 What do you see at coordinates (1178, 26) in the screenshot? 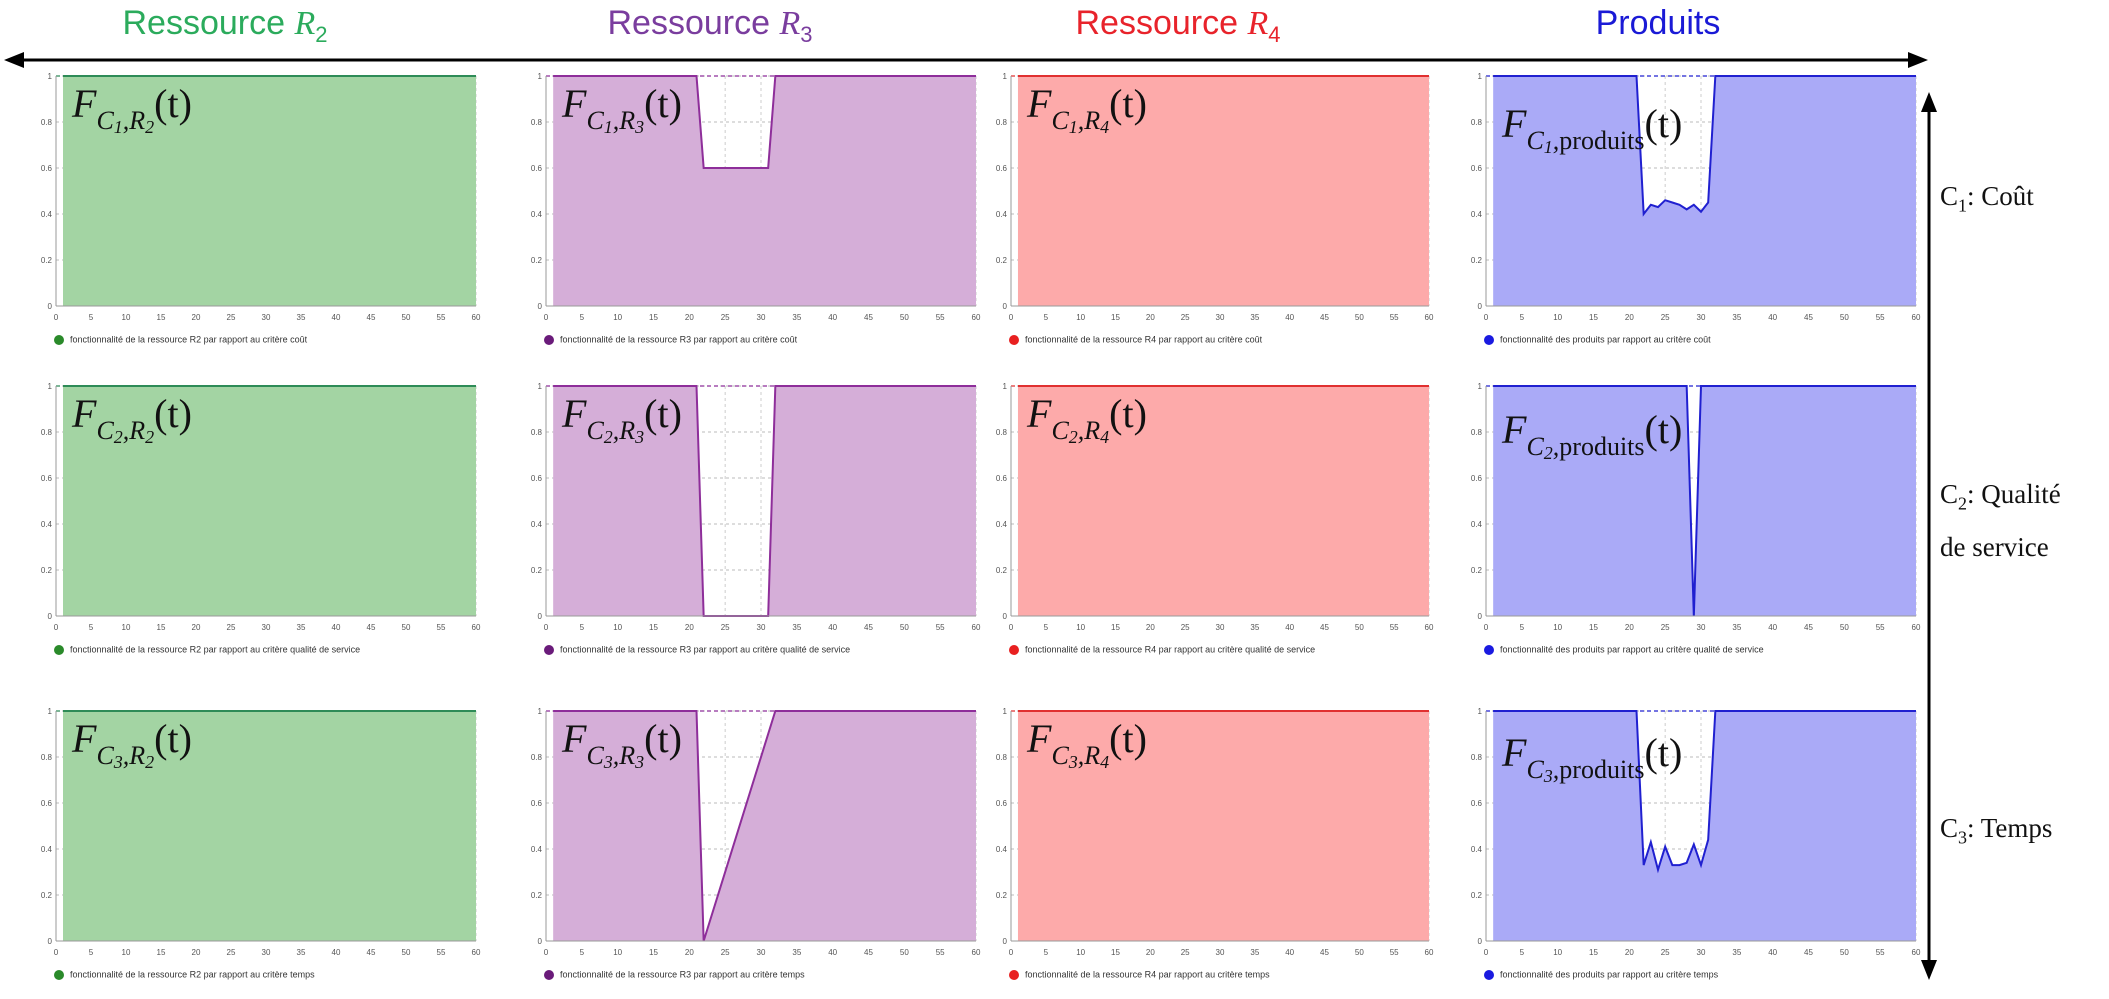
I see `column-title-r4: Ressource R4` at bounding box center [1178, 26].